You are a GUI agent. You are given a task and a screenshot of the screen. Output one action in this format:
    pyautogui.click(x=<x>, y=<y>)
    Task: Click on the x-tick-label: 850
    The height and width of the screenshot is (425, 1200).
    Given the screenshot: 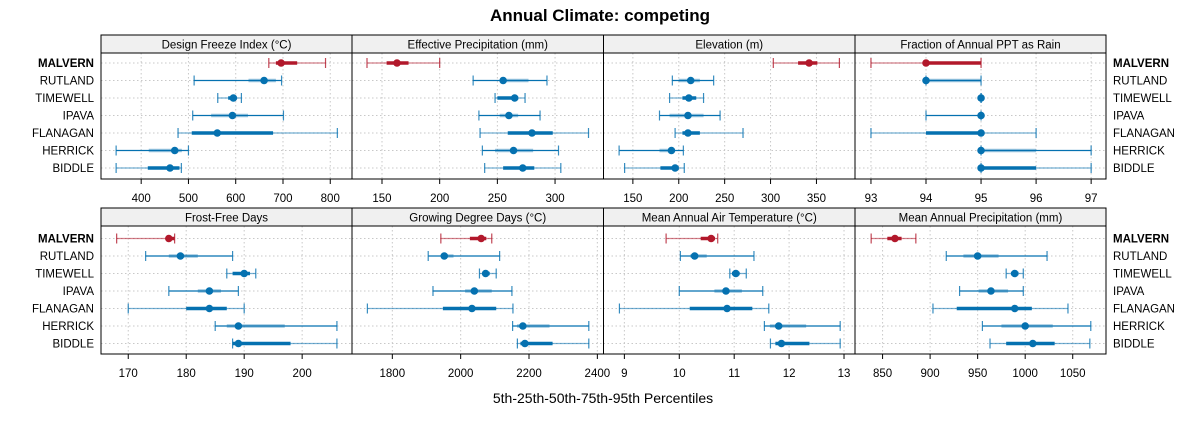 What is the action you would take?
    pyautogui.click(x=882, y=374)
    